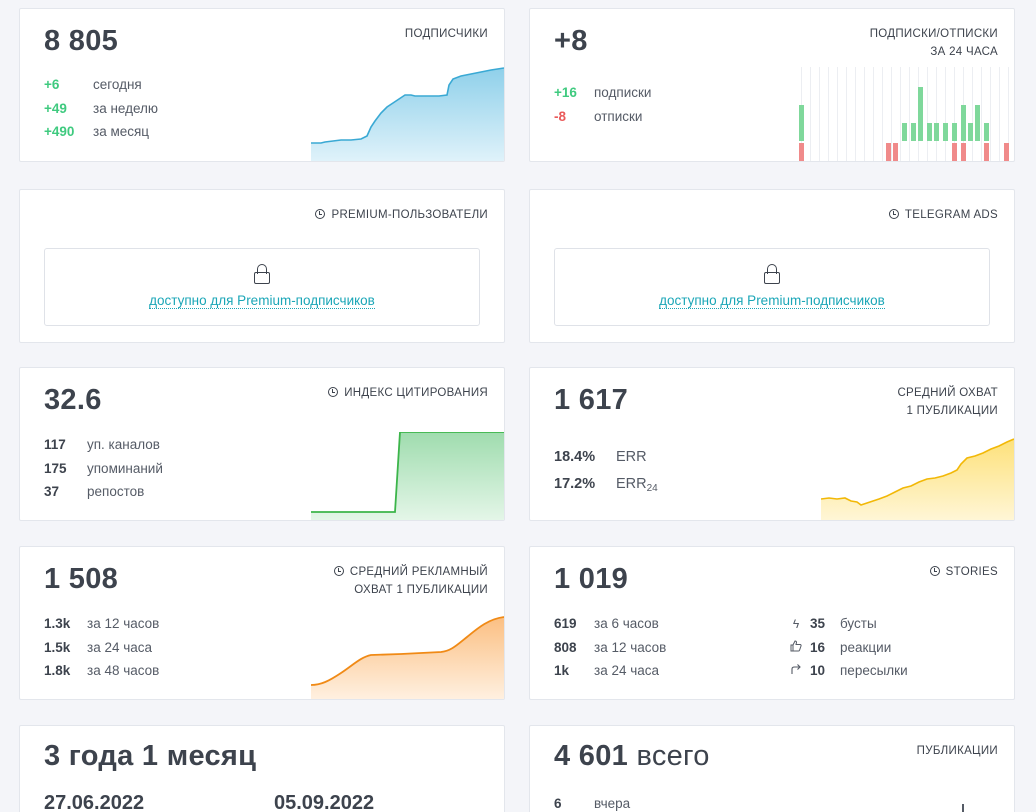 This screenshot has width=1036, height=812. Describe the element at coordinates (407, 476) in the screenshot. I see `citation-sparkline` at that location.